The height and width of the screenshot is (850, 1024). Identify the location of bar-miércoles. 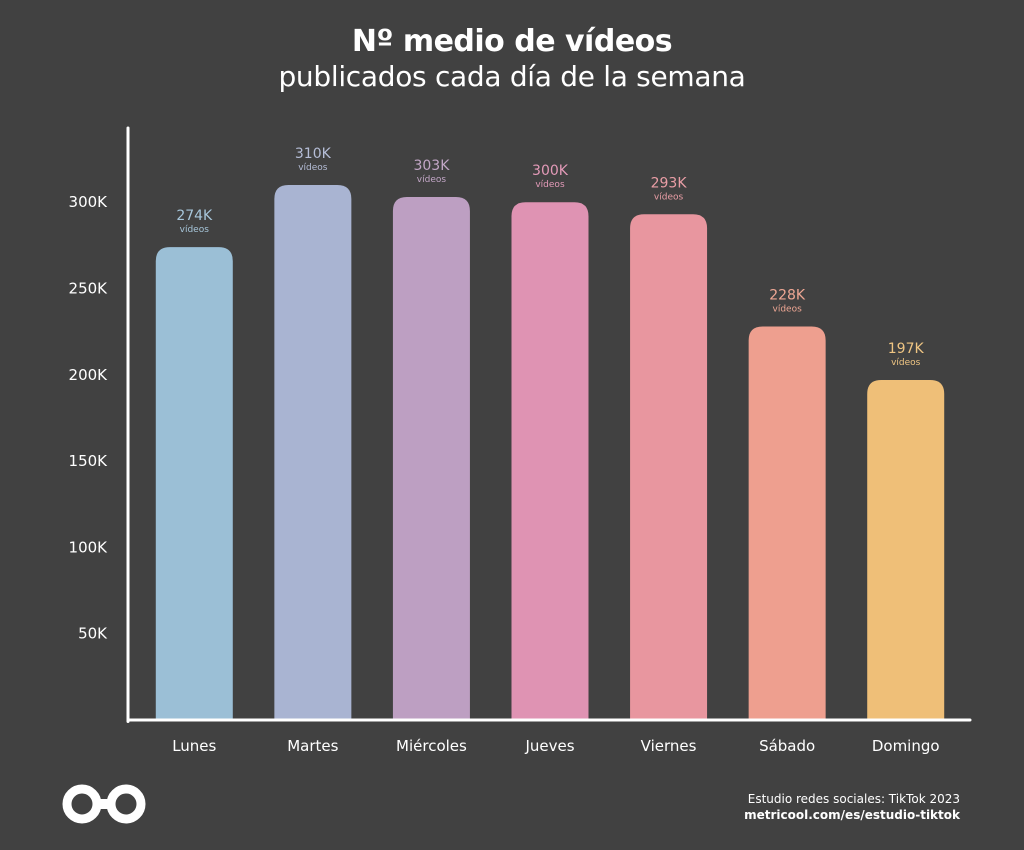
(431, 459).